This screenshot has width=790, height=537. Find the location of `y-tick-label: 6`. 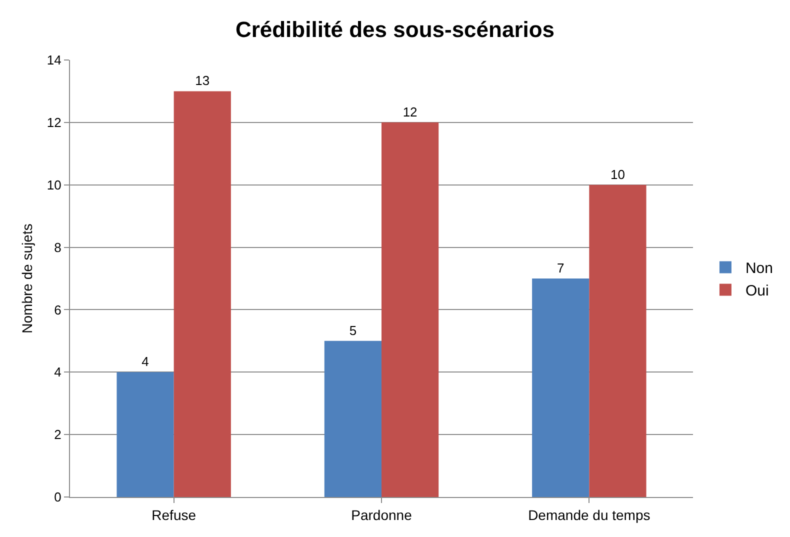

y-tick-label: 6 is located at coordinates (58, 310).